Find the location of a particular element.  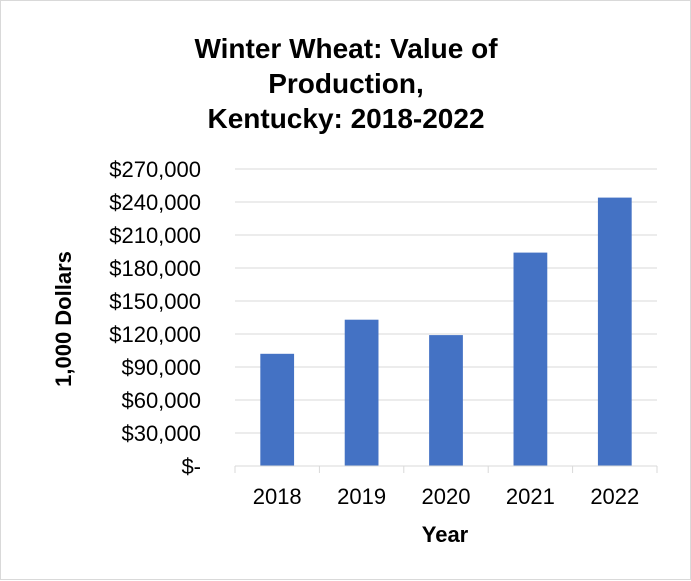

chart-title-line-2: Production, is located at coordinates (346, 83).